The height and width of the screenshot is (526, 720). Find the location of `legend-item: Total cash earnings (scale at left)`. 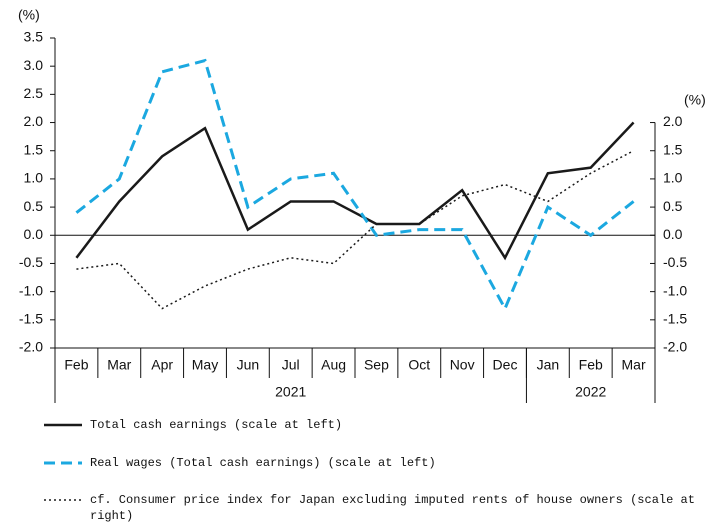

legend-item: Total cash earnings (scale at left) is located at coordinates (216, 425).